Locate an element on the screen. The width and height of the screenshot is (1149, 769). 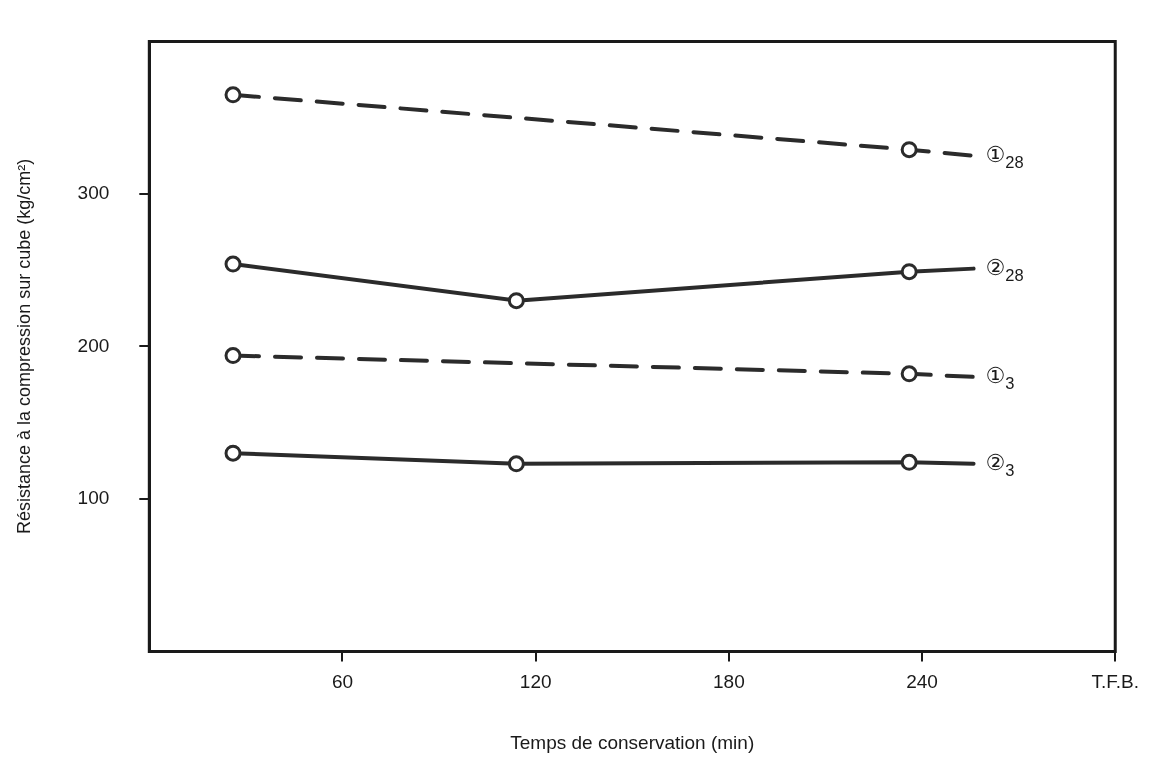
y-tick-label: 100 is located at coordinates (93, 498).